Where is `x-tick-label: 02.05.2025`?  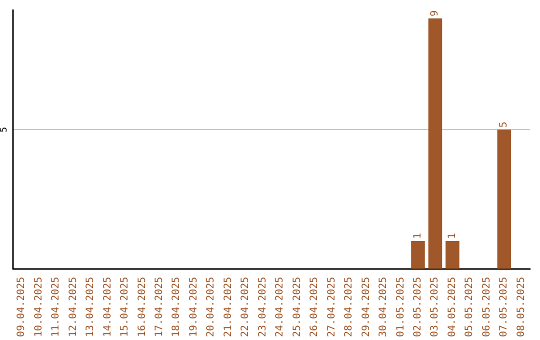
x-tick-label: 02.05.2025 is located at coordinates (418, 307).